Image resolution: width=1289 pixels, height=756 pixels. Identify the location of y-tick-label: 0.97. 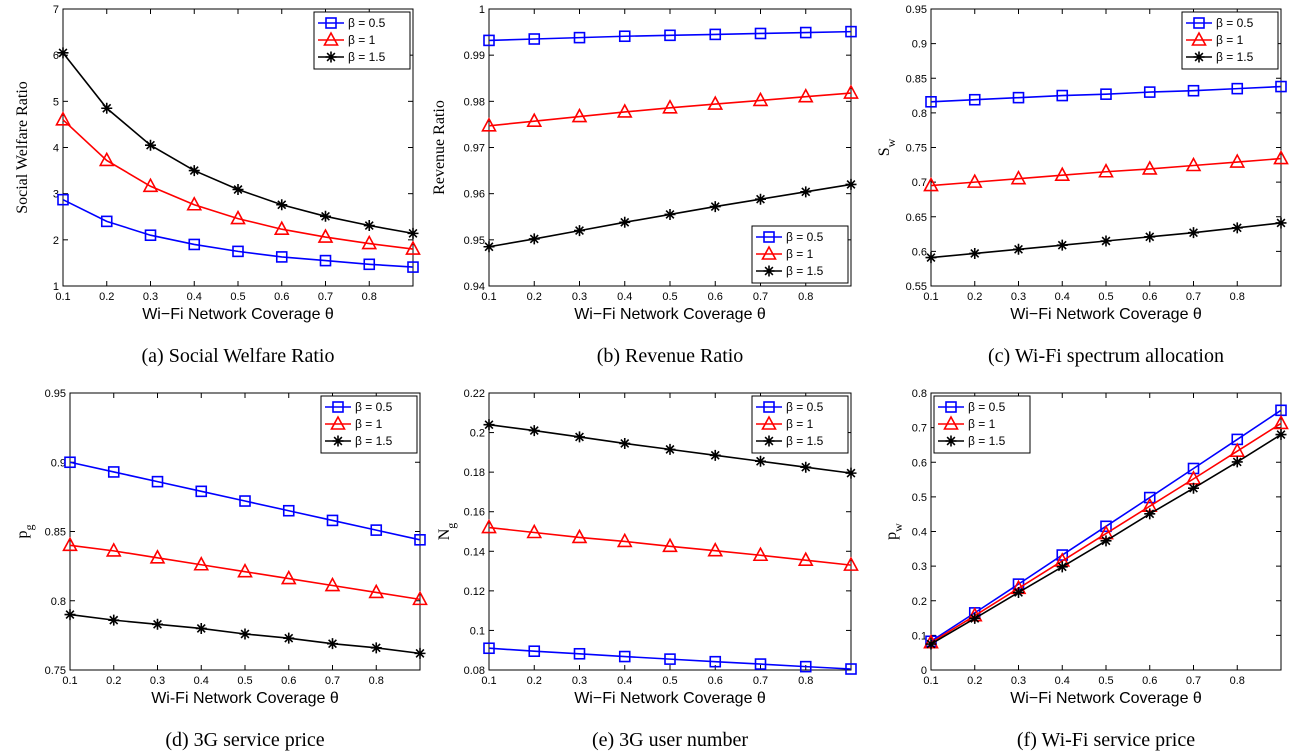
(474, 149).